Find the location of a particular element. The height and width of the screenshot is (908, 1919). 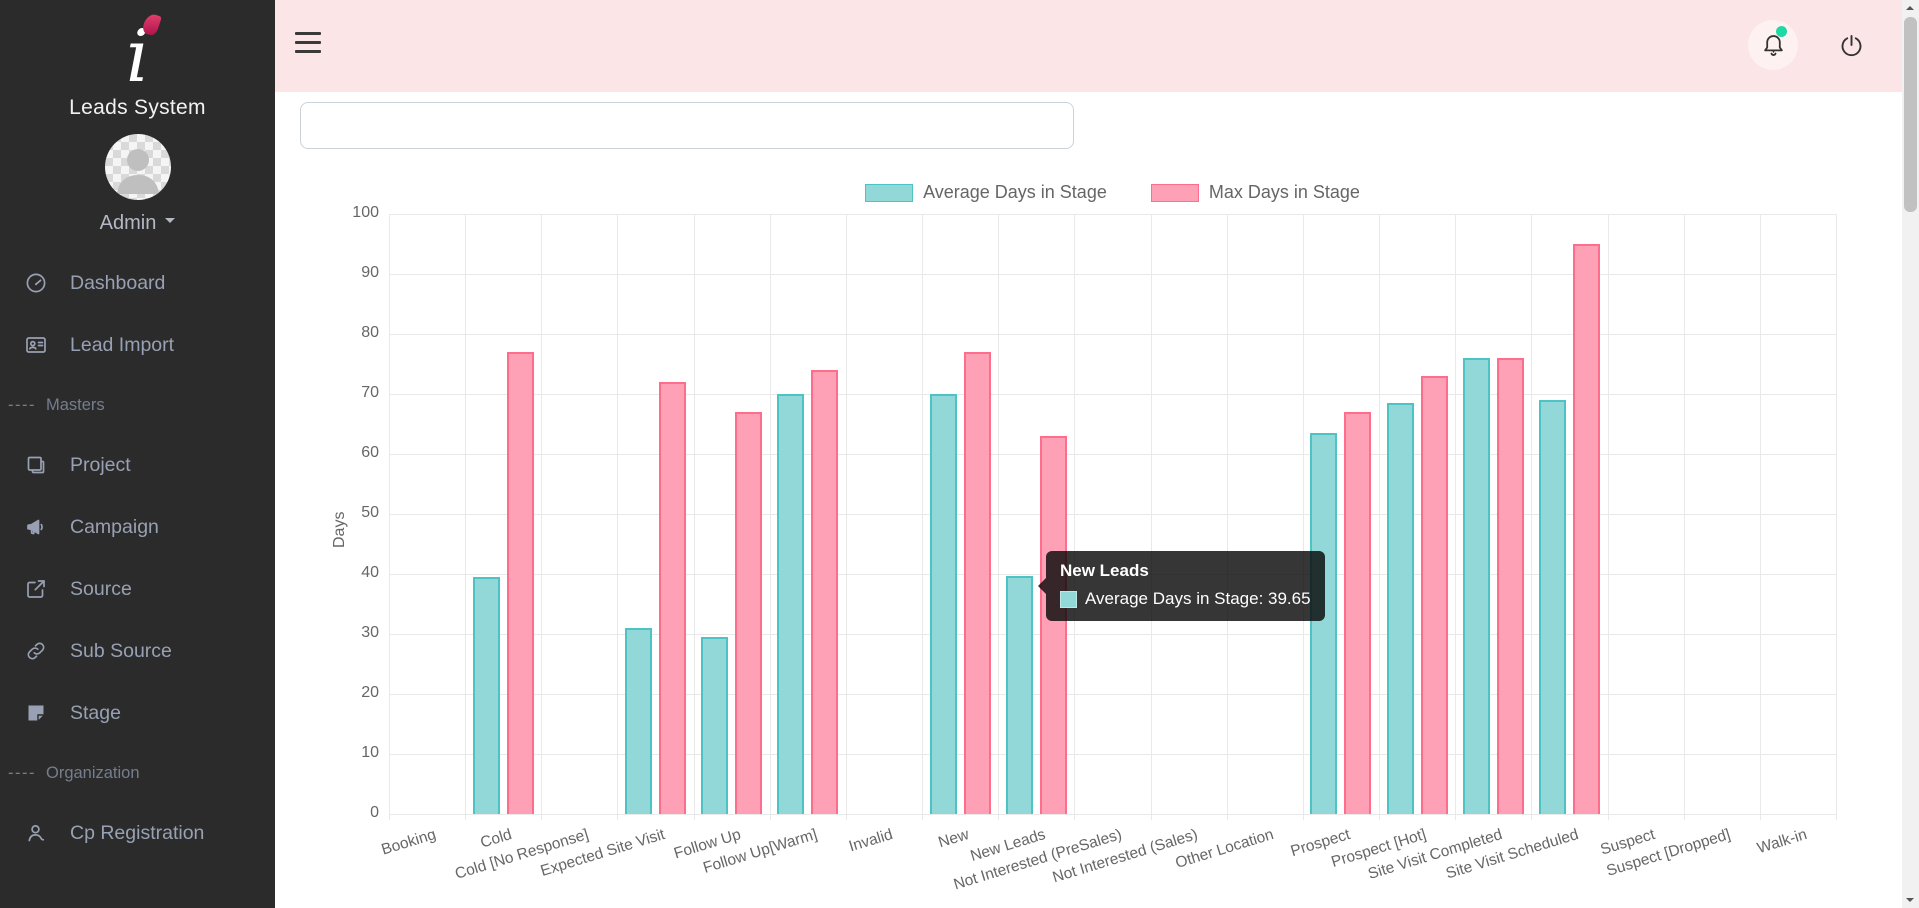

scrollbar-thumb is located at coordinates (1910, 114).